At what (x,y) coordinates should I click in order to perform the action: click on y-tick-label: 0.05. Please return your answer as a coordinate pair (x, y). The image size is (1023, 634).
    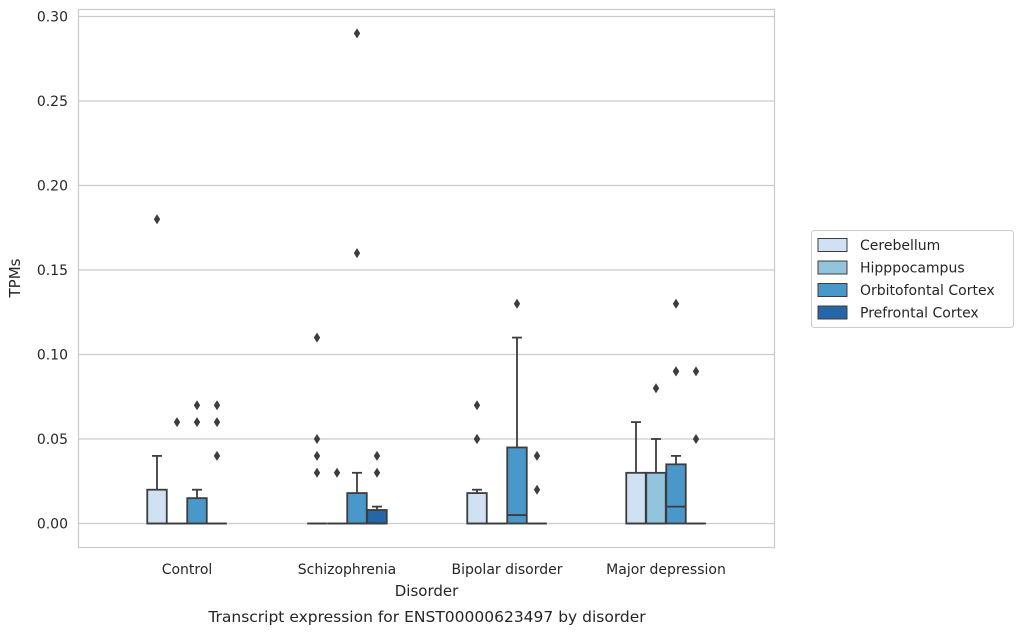
    Looking at the image, I should click on (52, 440).